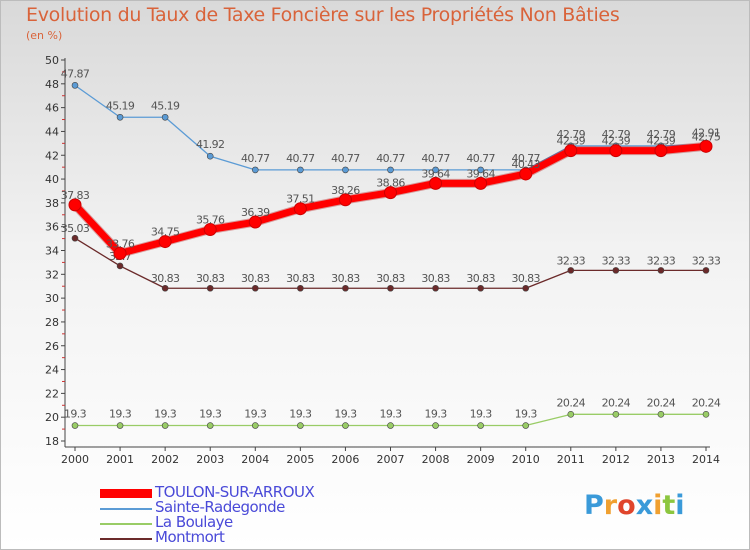 The image size is (750, 550). What do you see at coordinates (52, 298) in the screenshot?
I see `y-tick-label: 30` at bounding box center [52, 298].